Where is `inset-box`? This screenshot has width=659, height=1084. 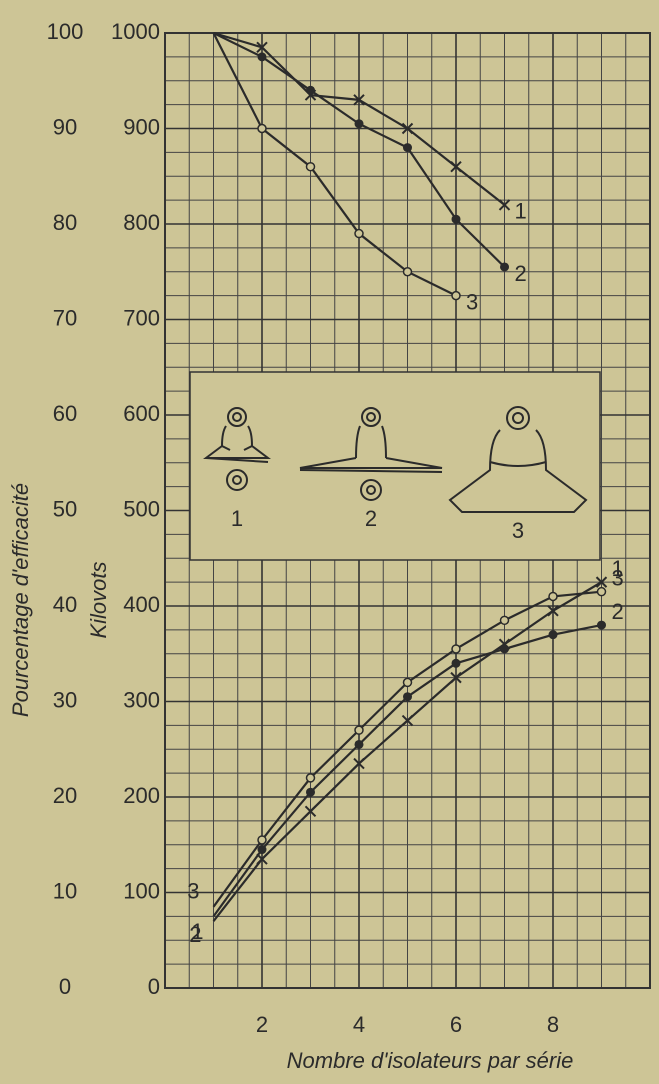 inset-box is located at coordinates (395, 466).